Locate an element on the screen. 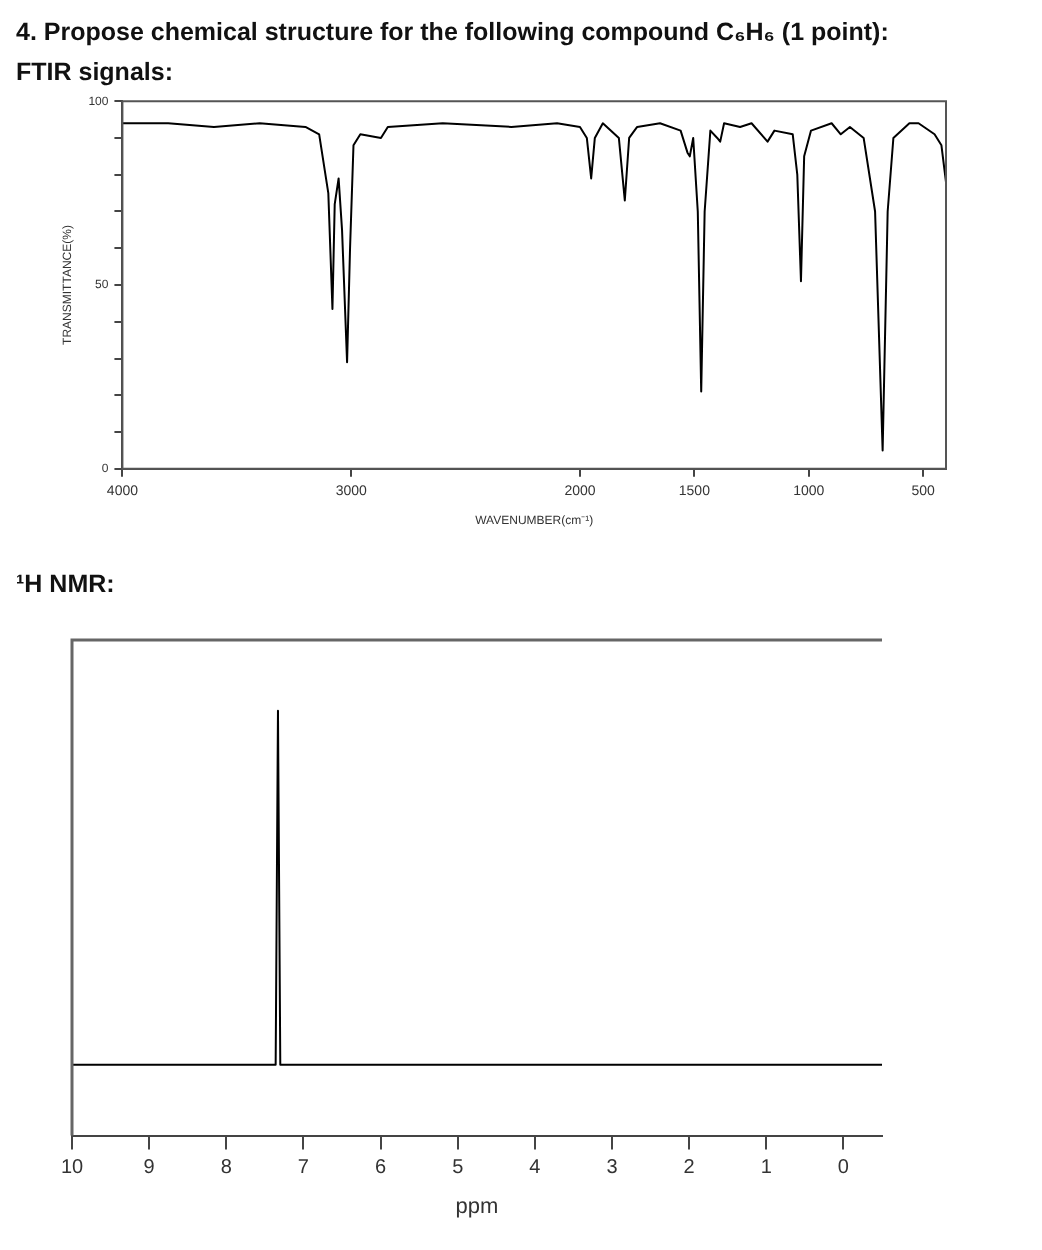  x-tick-label: 10 is located at coordinates (72, 1168).